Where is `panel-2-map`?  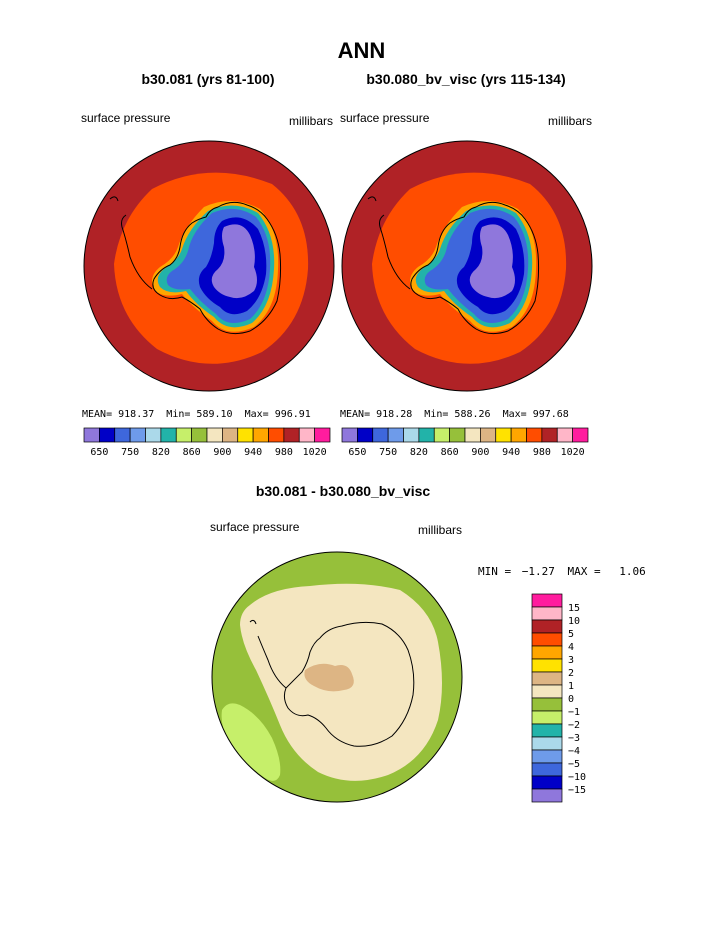
panel-2-map is located at coordinates (467, 266).